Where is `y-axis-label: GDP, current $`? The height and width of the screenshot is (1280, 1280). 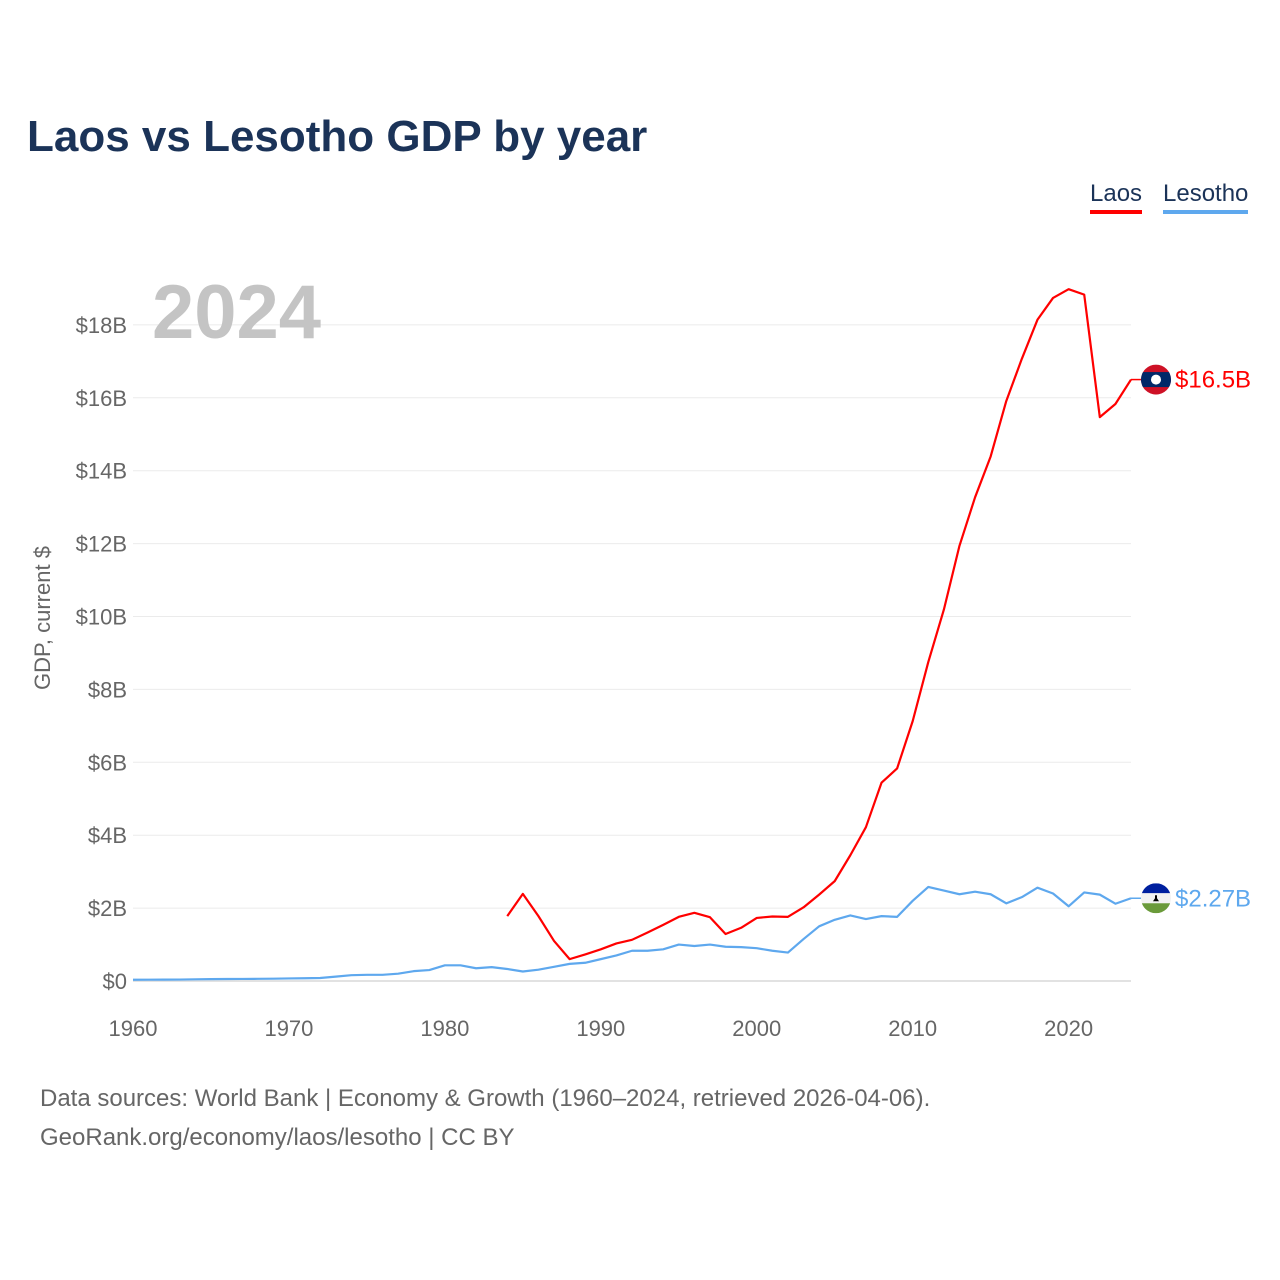 y-axis-label: GDP, current $ is located at coordinates (42, 618).